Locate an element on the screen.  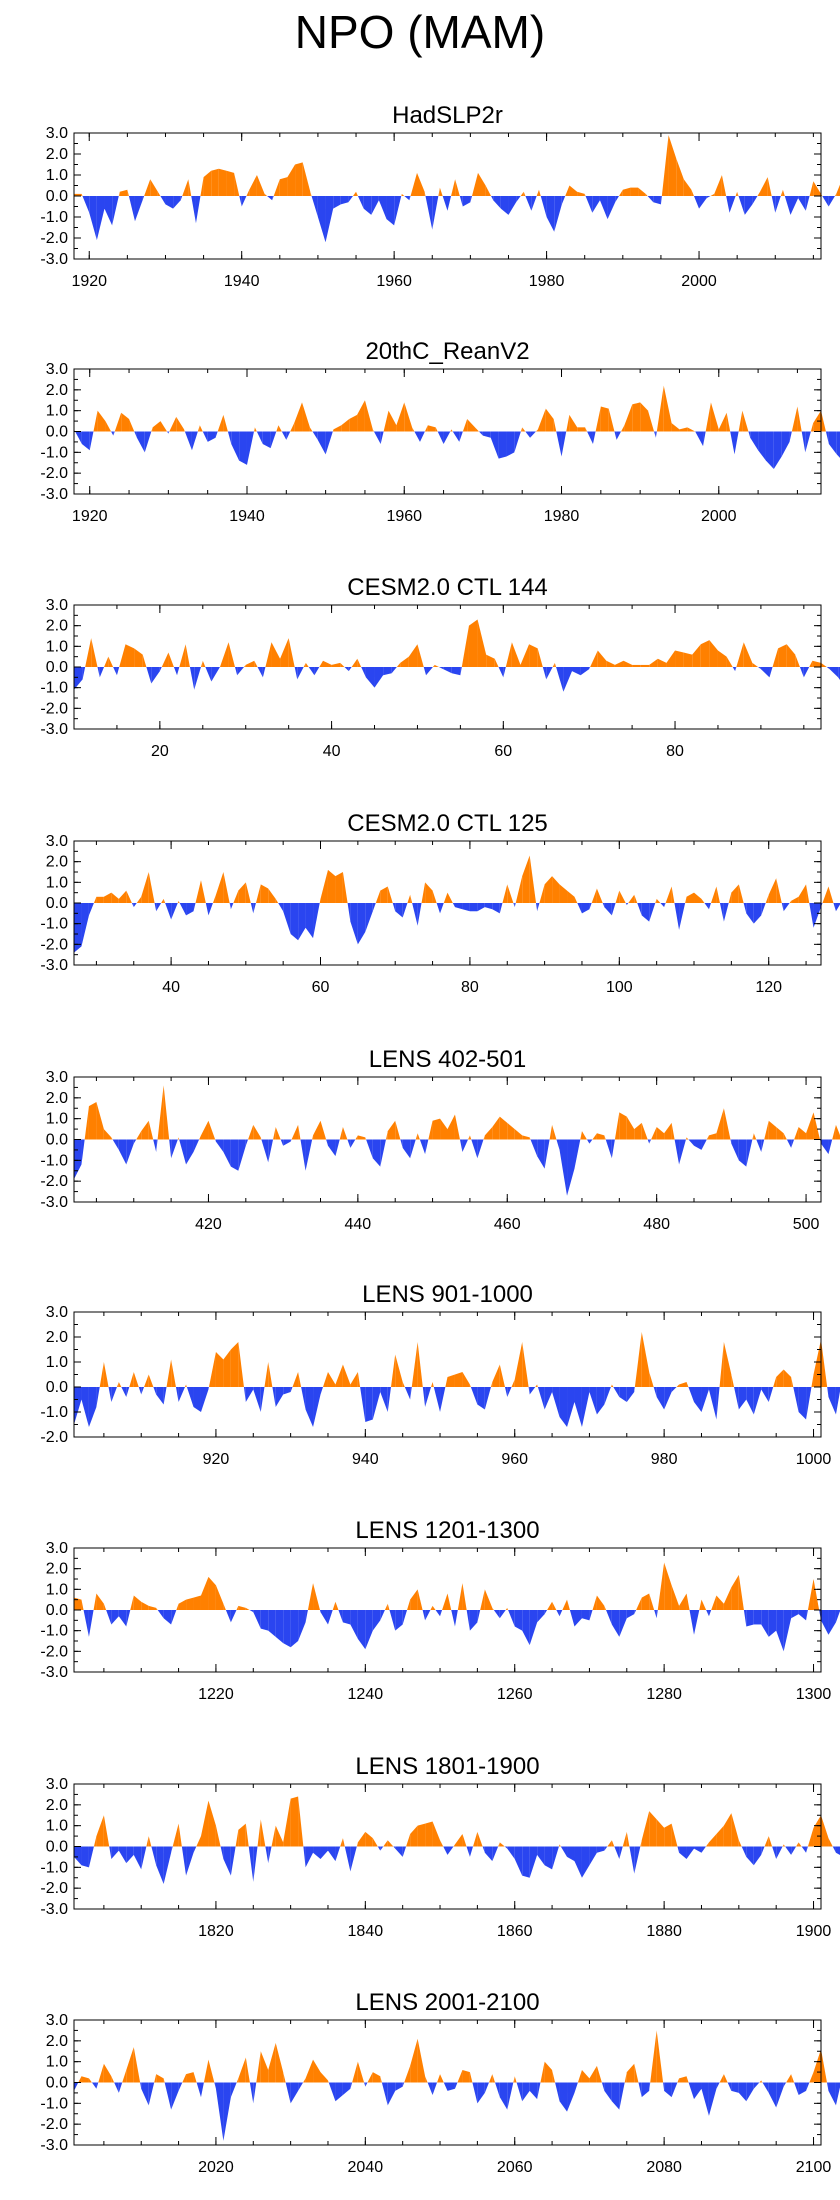
y-tick-label: 1.0 is located at coordinates (57, 1826).